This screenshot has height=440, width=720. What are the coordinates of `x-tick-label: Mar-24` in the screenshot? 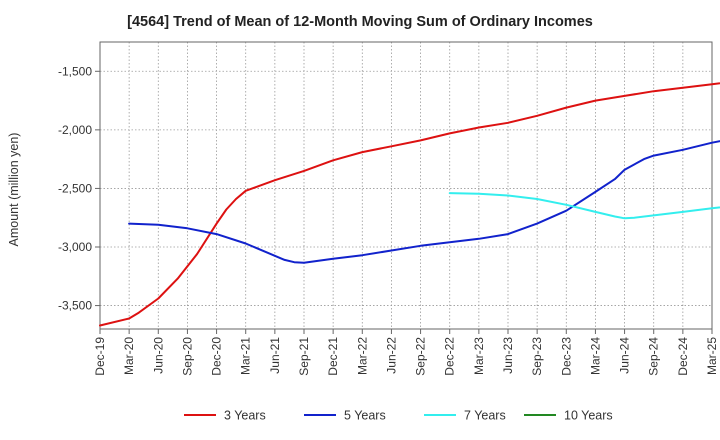 It's located at (595, 356).